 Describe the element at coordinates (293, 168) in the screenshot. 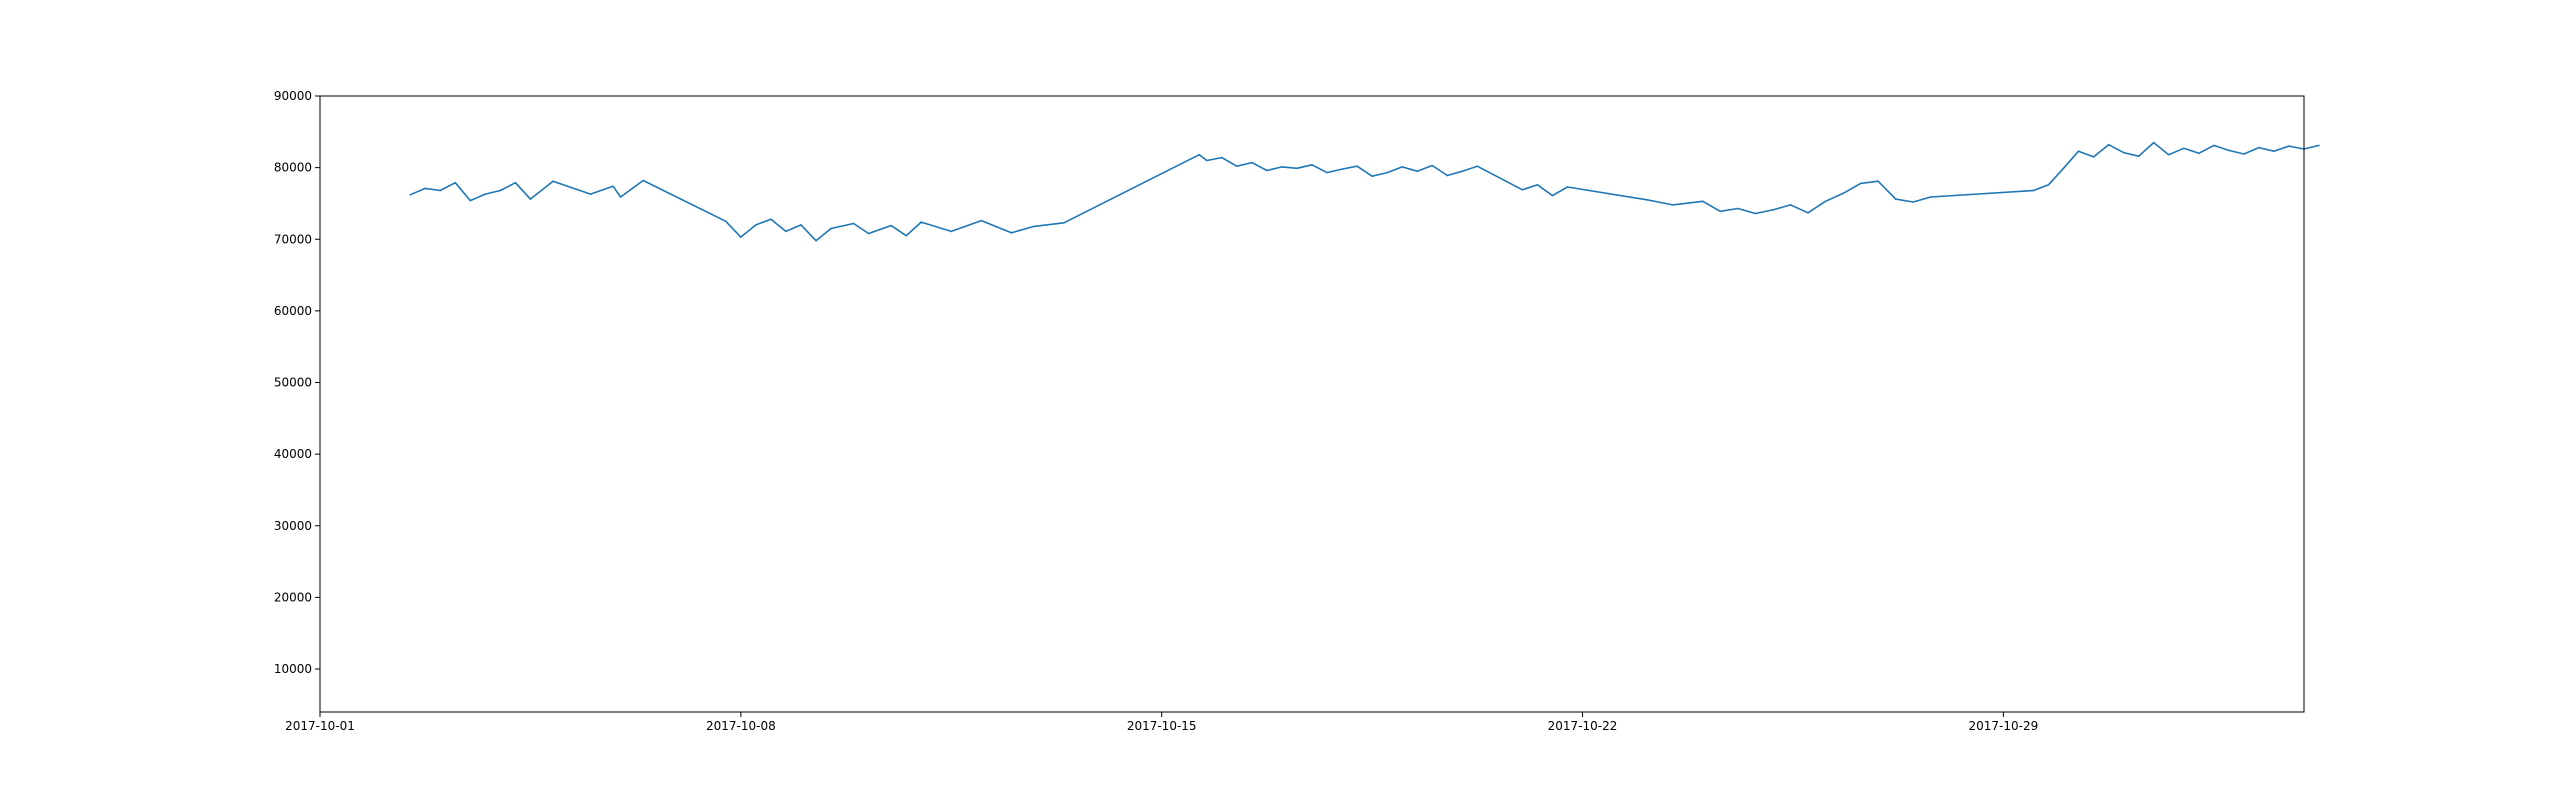

I see `y-tick-label: 80000` at that location.